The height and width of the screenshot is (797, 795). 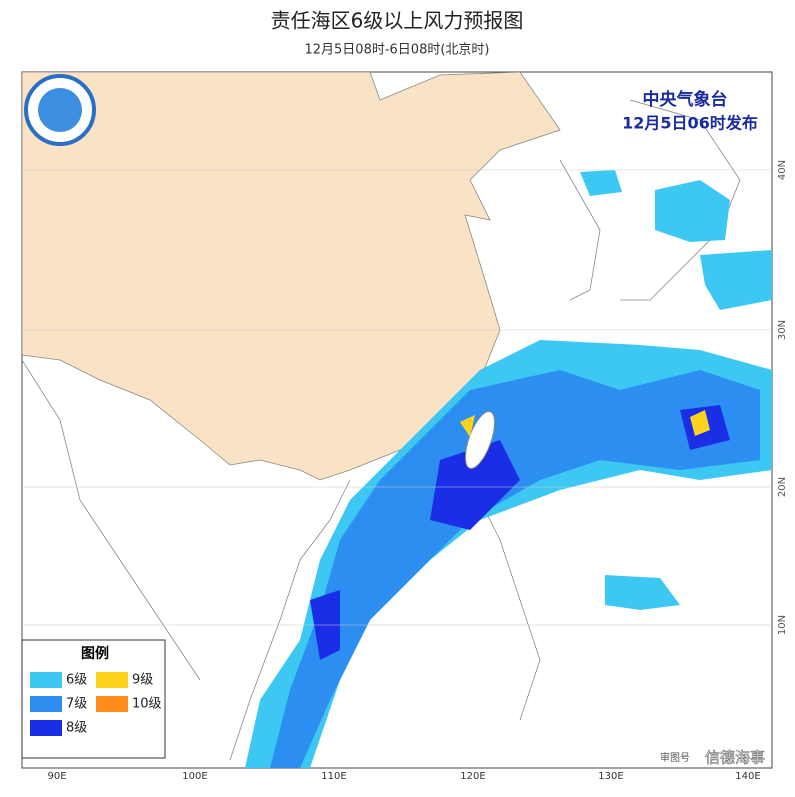 What do you see at coordinates (56, 776) in the screenshot?
I see `lon-label: 90E` at bounding box center [56, 776].